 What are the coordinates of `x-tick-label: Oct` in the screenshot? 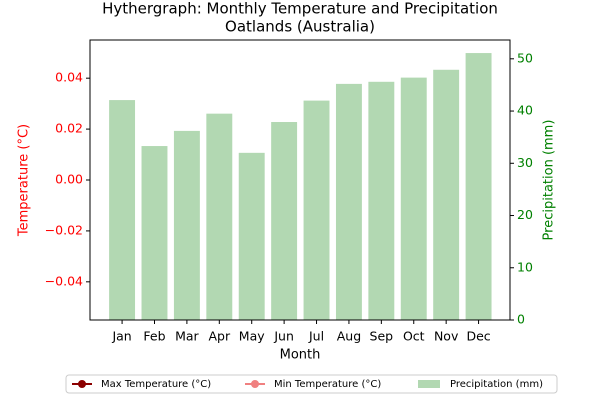 It's located at (414, 336).